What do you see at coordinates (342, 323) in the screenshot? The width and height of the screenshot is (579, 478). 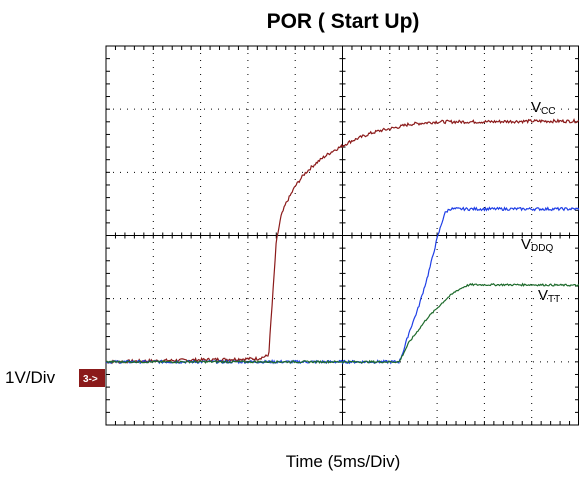 I see `series-line-vtt` at bounding box center [342, 323].